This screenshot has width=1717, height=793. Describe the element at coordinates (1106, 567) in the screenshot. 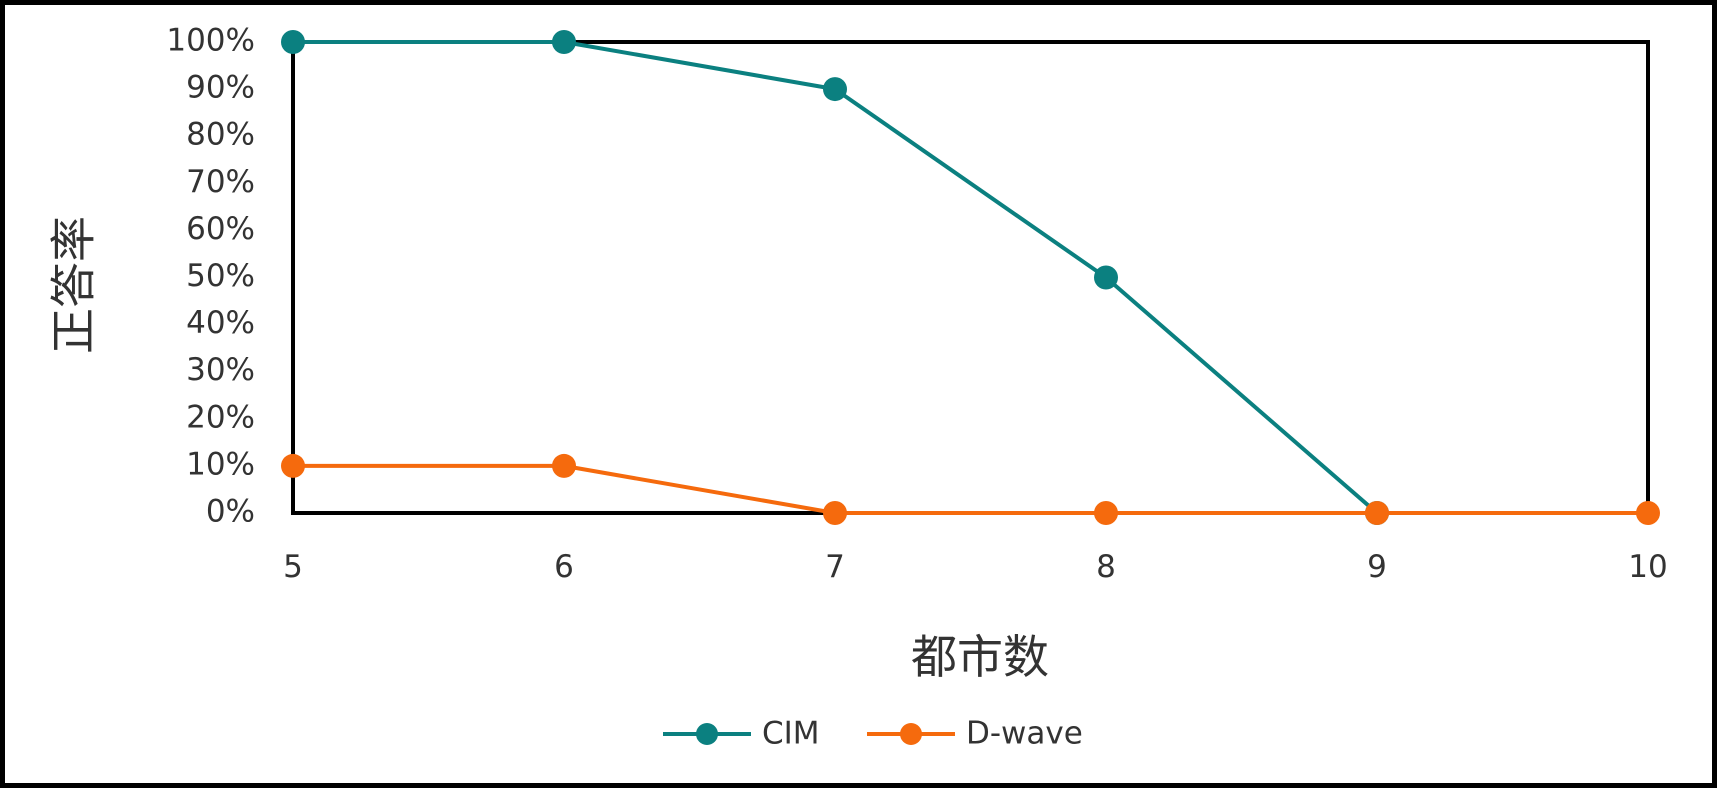

I see `x-tick-label: 8` at that location.